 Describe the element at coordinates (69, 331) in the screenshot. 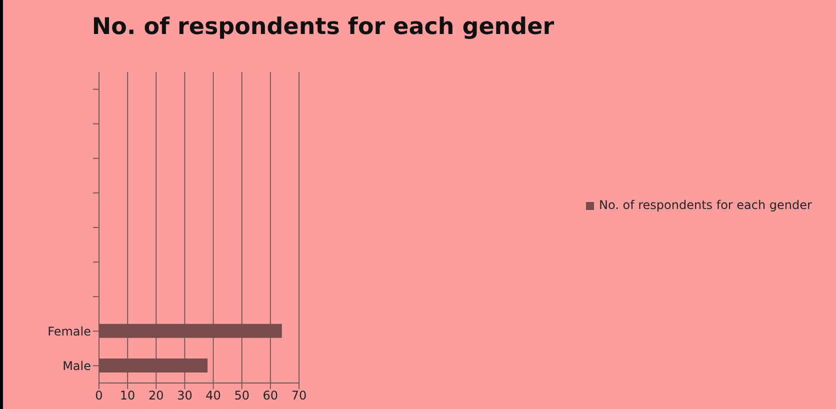

I see `y-tick-label: Female` at that location.